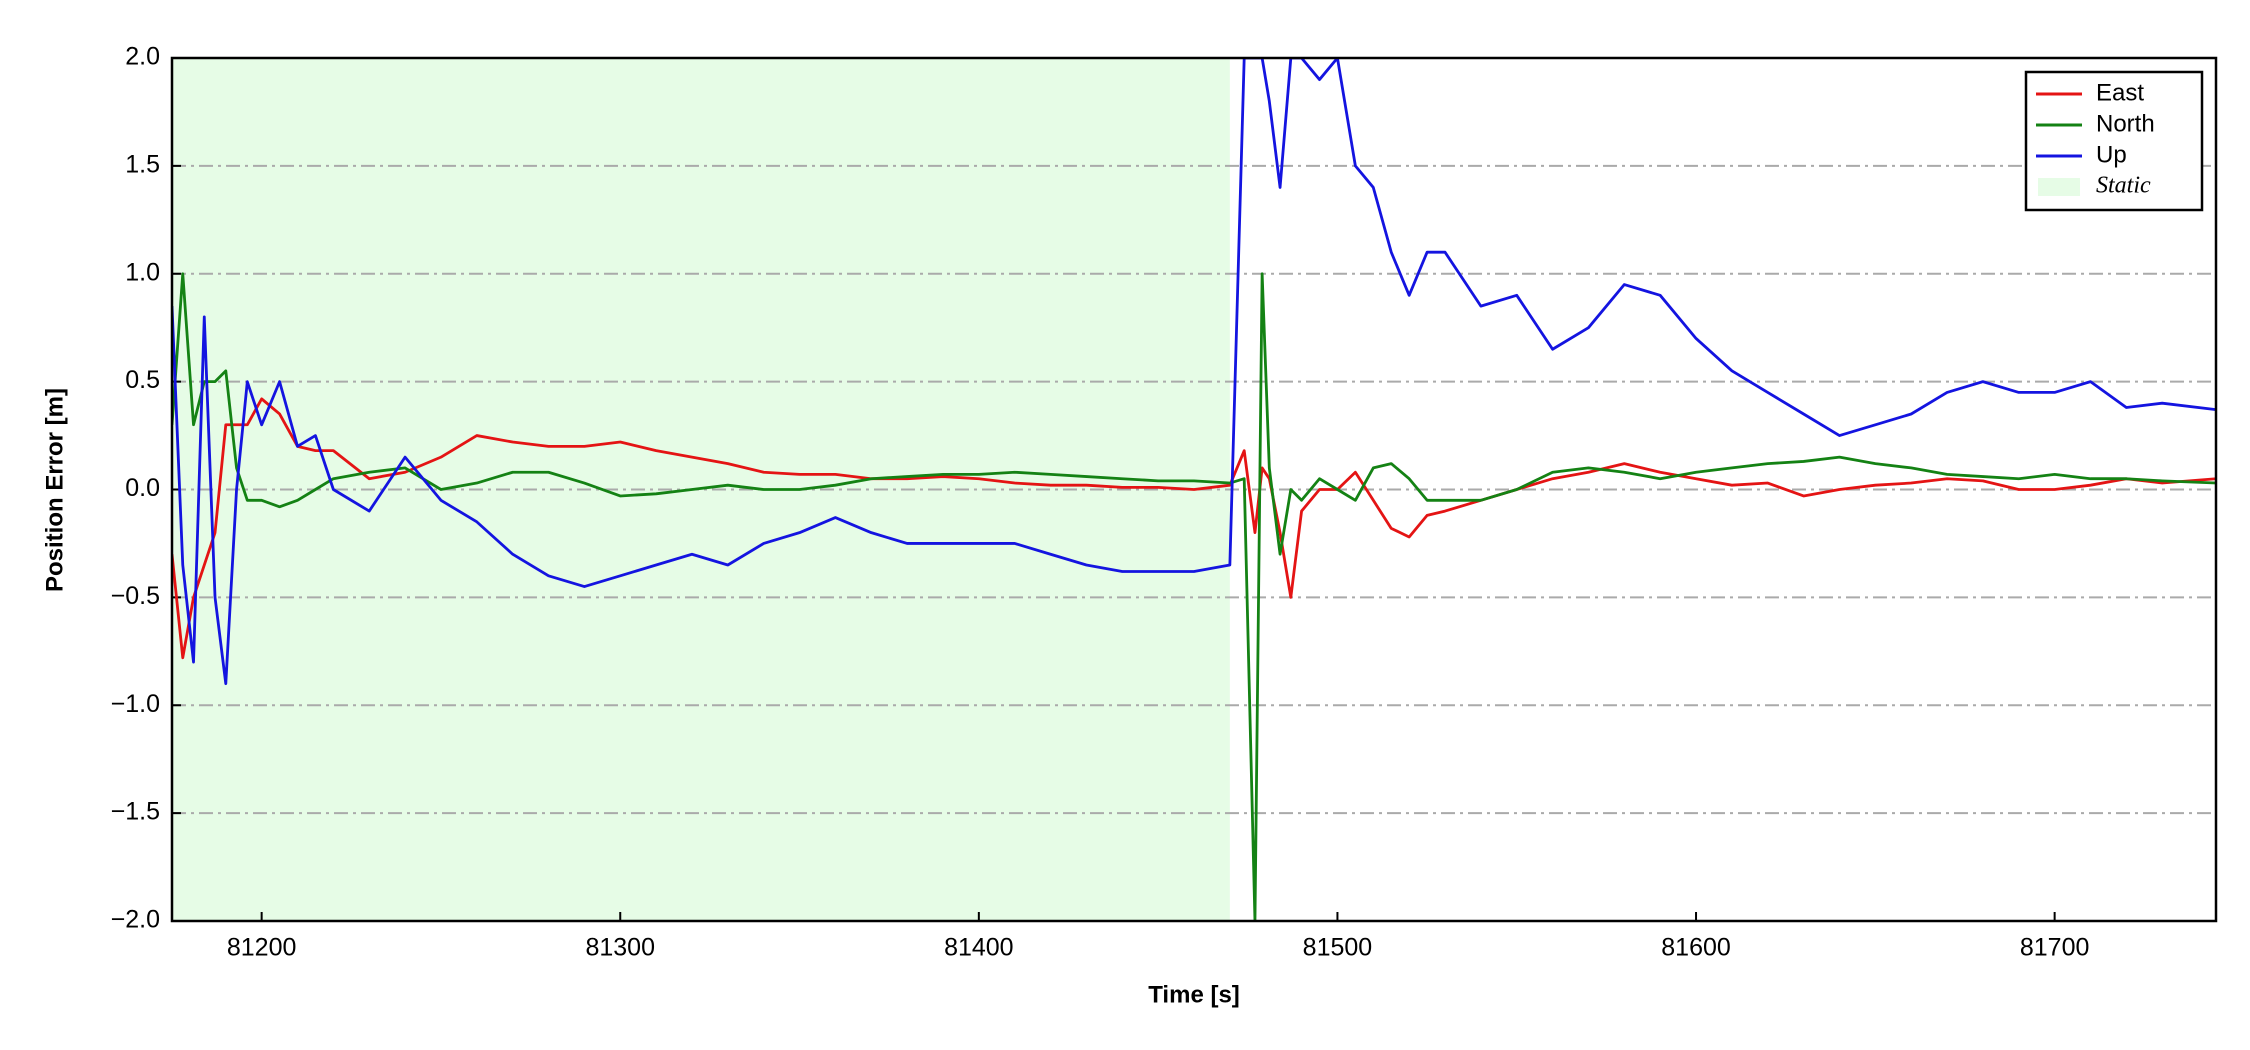 The height and width of the screenshot is (1050, 2250). Describe the element at coordinates (2125, 123) in the screenshot. I see `legend-label: North` at that location.